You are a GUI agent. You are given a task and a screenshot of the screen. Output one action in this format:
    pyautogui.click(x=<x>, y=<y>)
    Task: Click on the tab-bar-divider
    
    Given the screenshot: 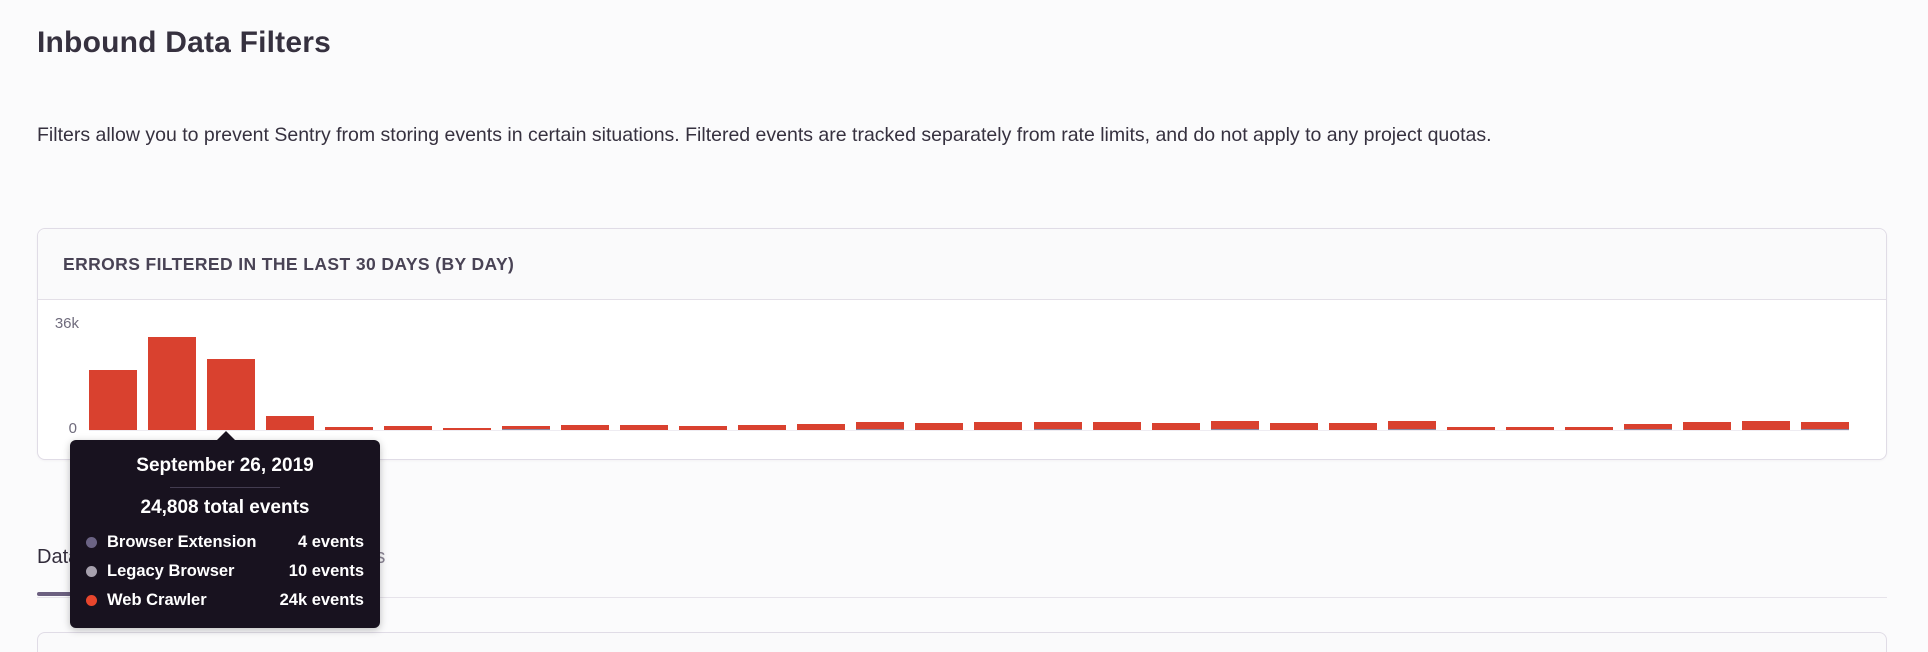 What is the action you would take?
    pyautogui.click(x=962, y=597)
    